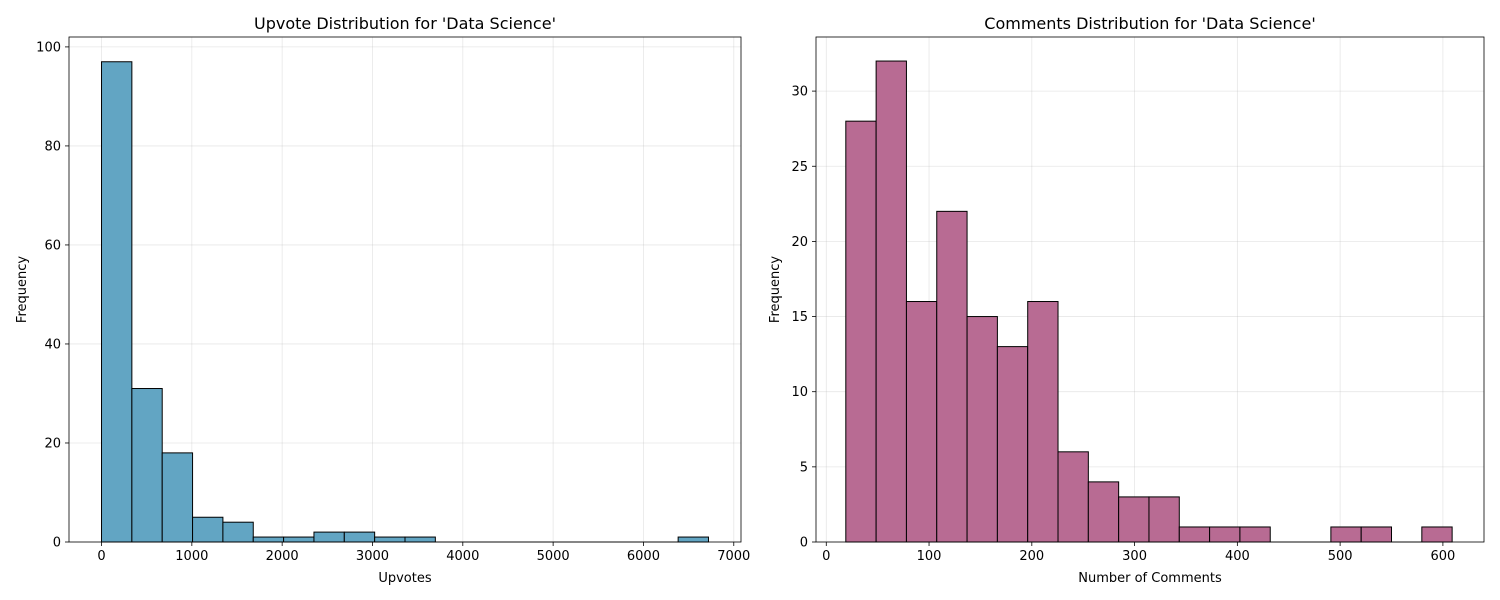 The image size is (1500, 600). Describe the element at coordinates (52, 245) in the screenshot. I see `upvote-y-tick-label-3: 60` at that location.